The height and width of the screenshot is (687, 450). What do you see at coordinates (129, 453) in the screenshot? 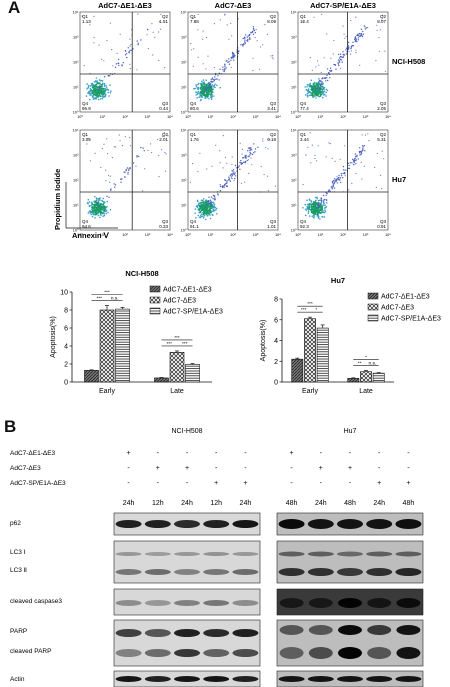
I see `condition-sign: +` at bounding box center [129, 453].